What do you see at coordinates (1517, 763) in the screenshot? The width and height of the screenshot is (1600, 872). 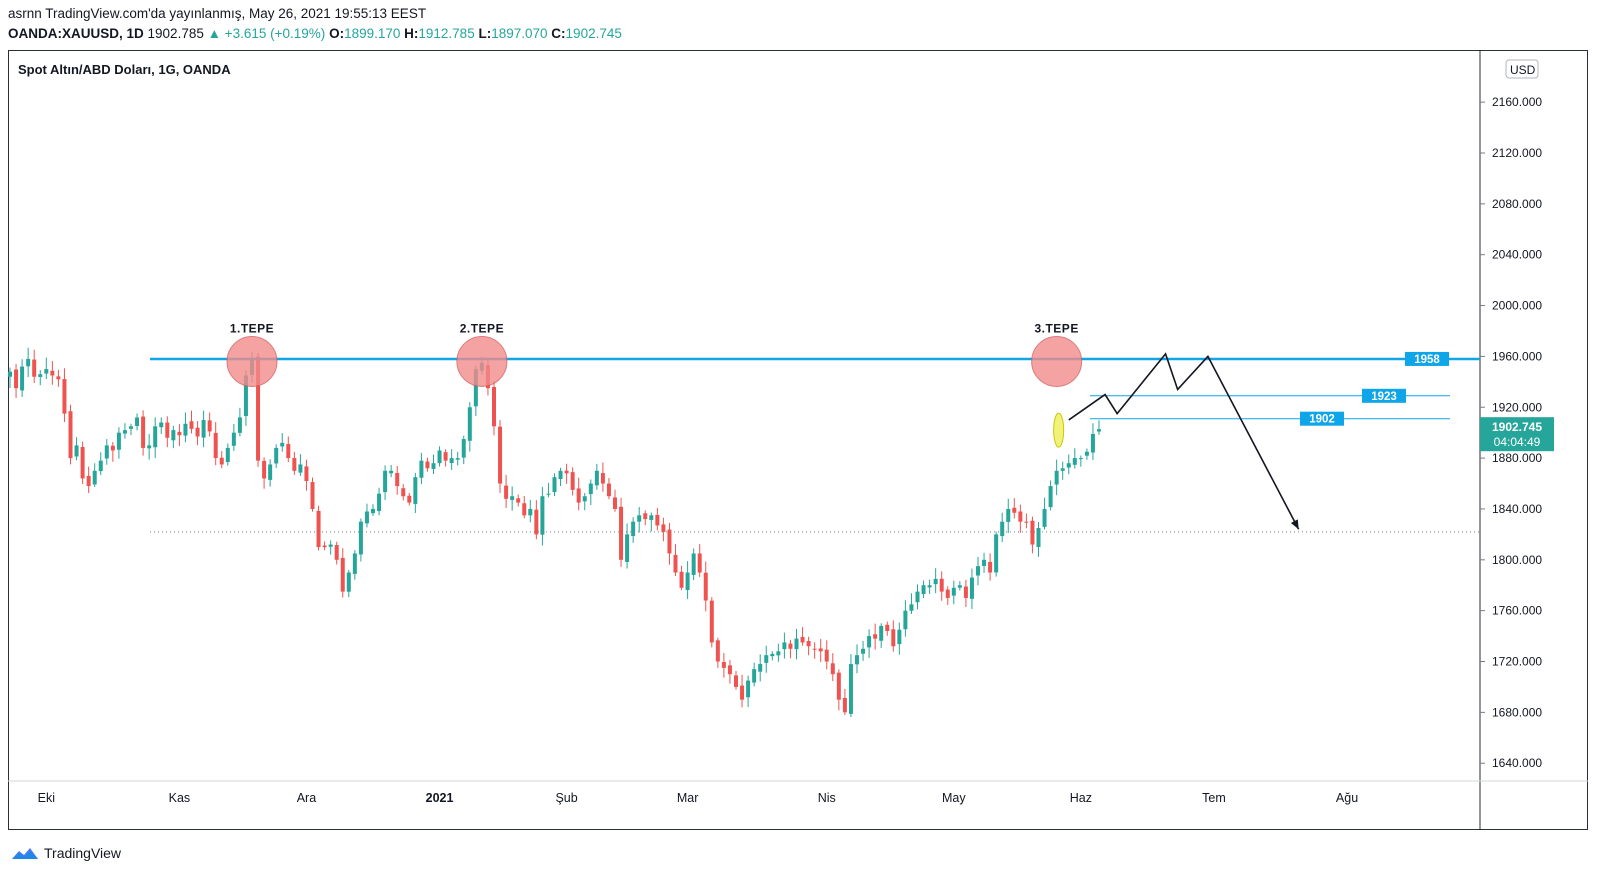 I see `y-tick-label: 1640.000` at bounding box center [1517, 763].